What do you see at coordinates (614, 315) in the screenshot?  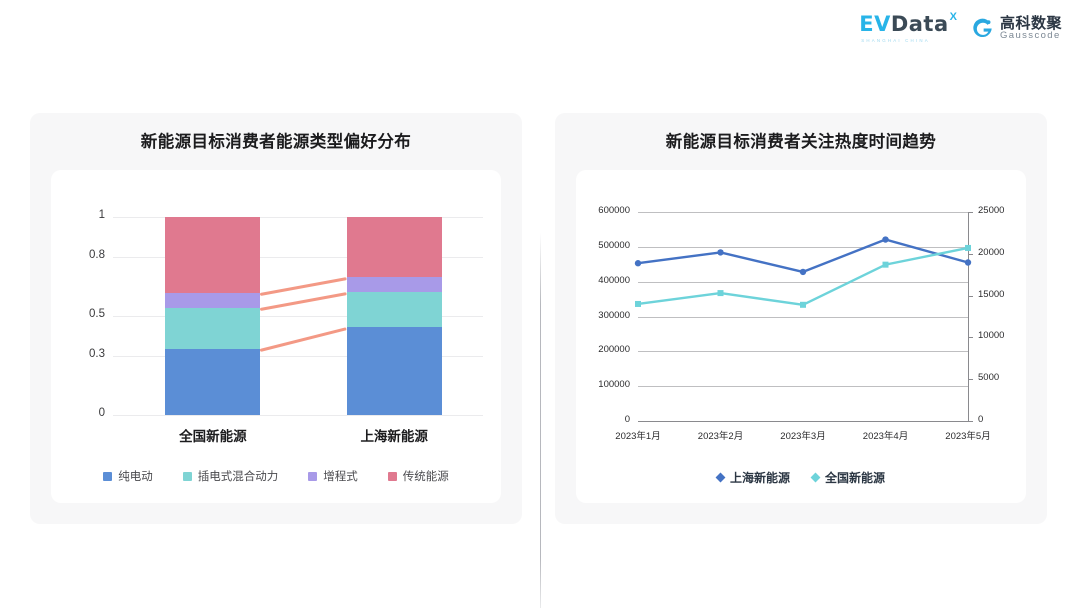 I see `left-y-axis-tick-label: 300000` at bounding box center [614, 315].